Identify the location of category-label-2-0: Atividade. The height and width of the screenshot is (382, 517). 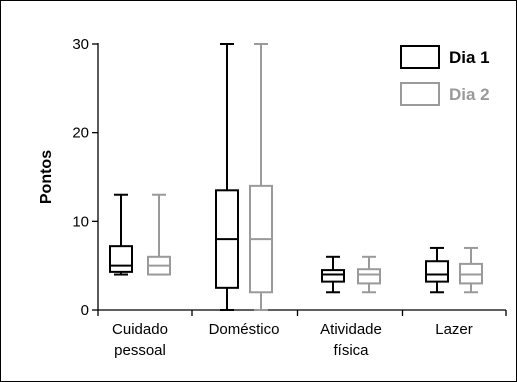
(351, 329).